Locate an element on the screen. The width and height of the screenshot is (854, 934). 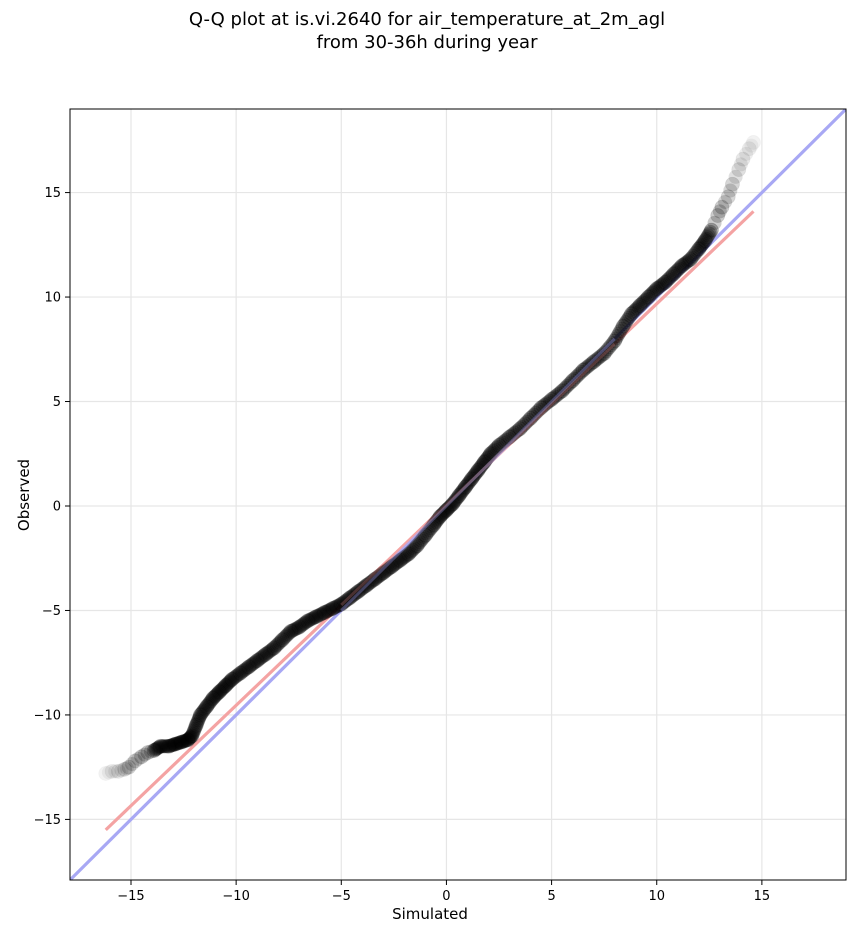
x-tick-label: 15 is located at coordinates (762, 896).